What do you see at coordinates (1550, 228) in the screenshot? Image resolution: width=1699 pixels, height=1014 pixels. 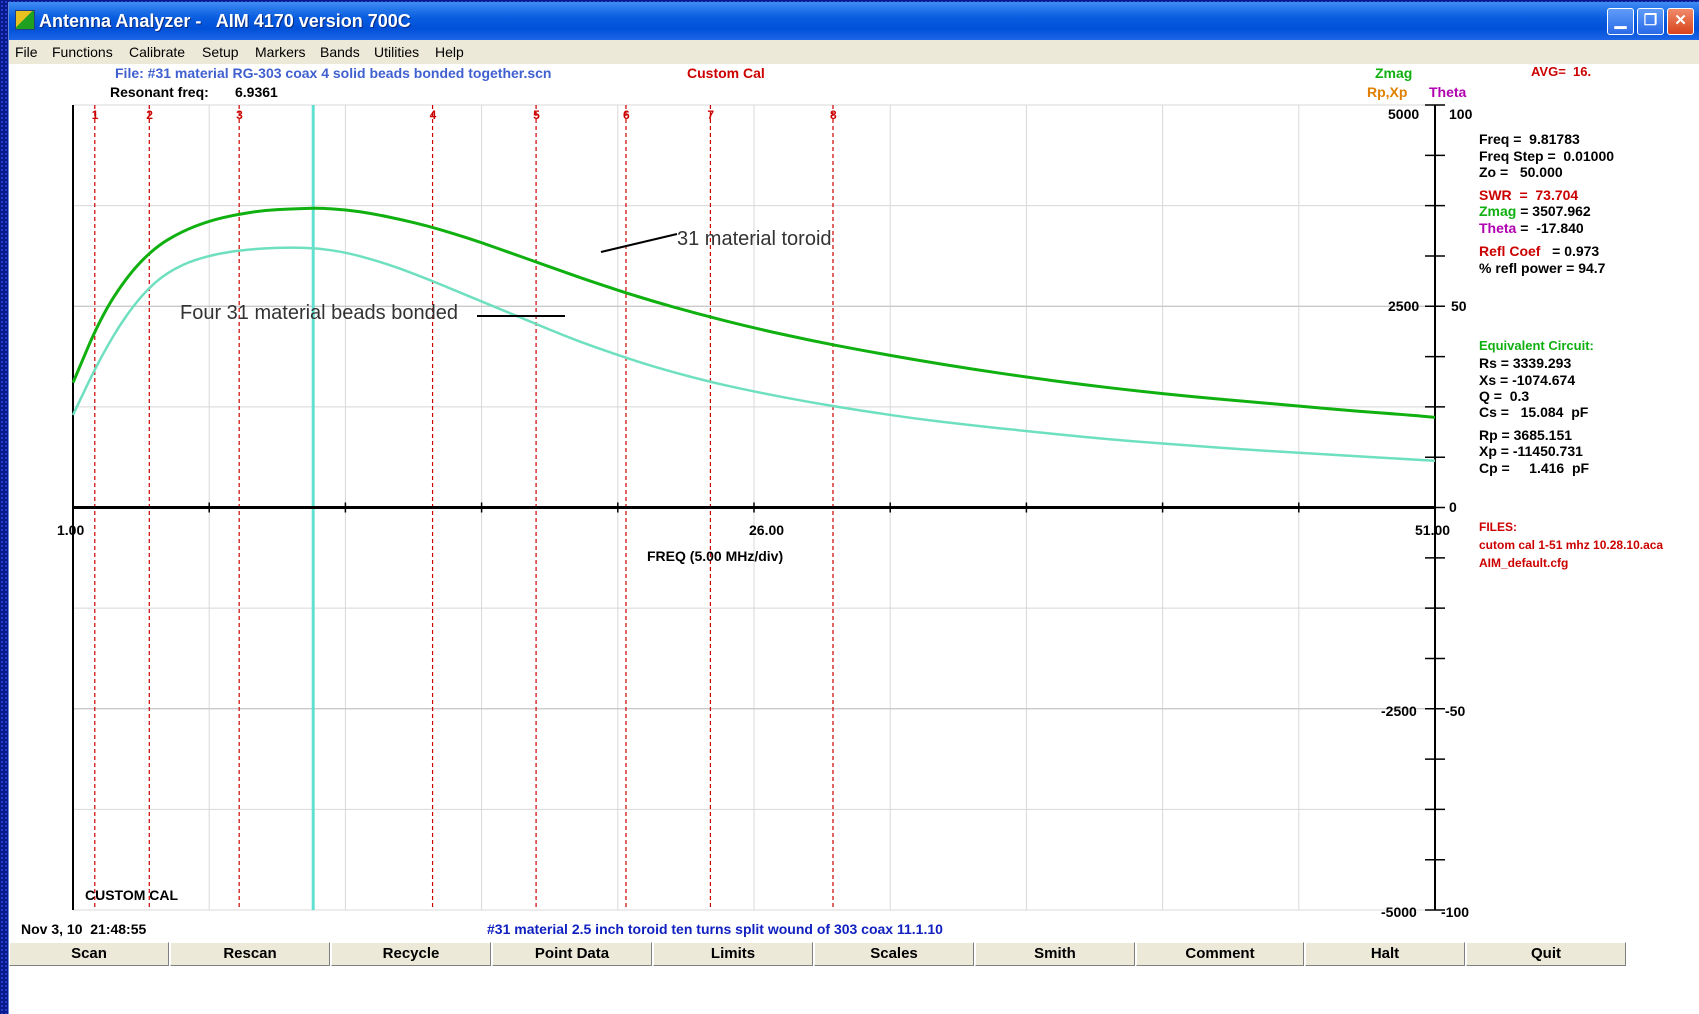 I see `theta-readout-value: = -17.840` at bounding box center [1550, 228].